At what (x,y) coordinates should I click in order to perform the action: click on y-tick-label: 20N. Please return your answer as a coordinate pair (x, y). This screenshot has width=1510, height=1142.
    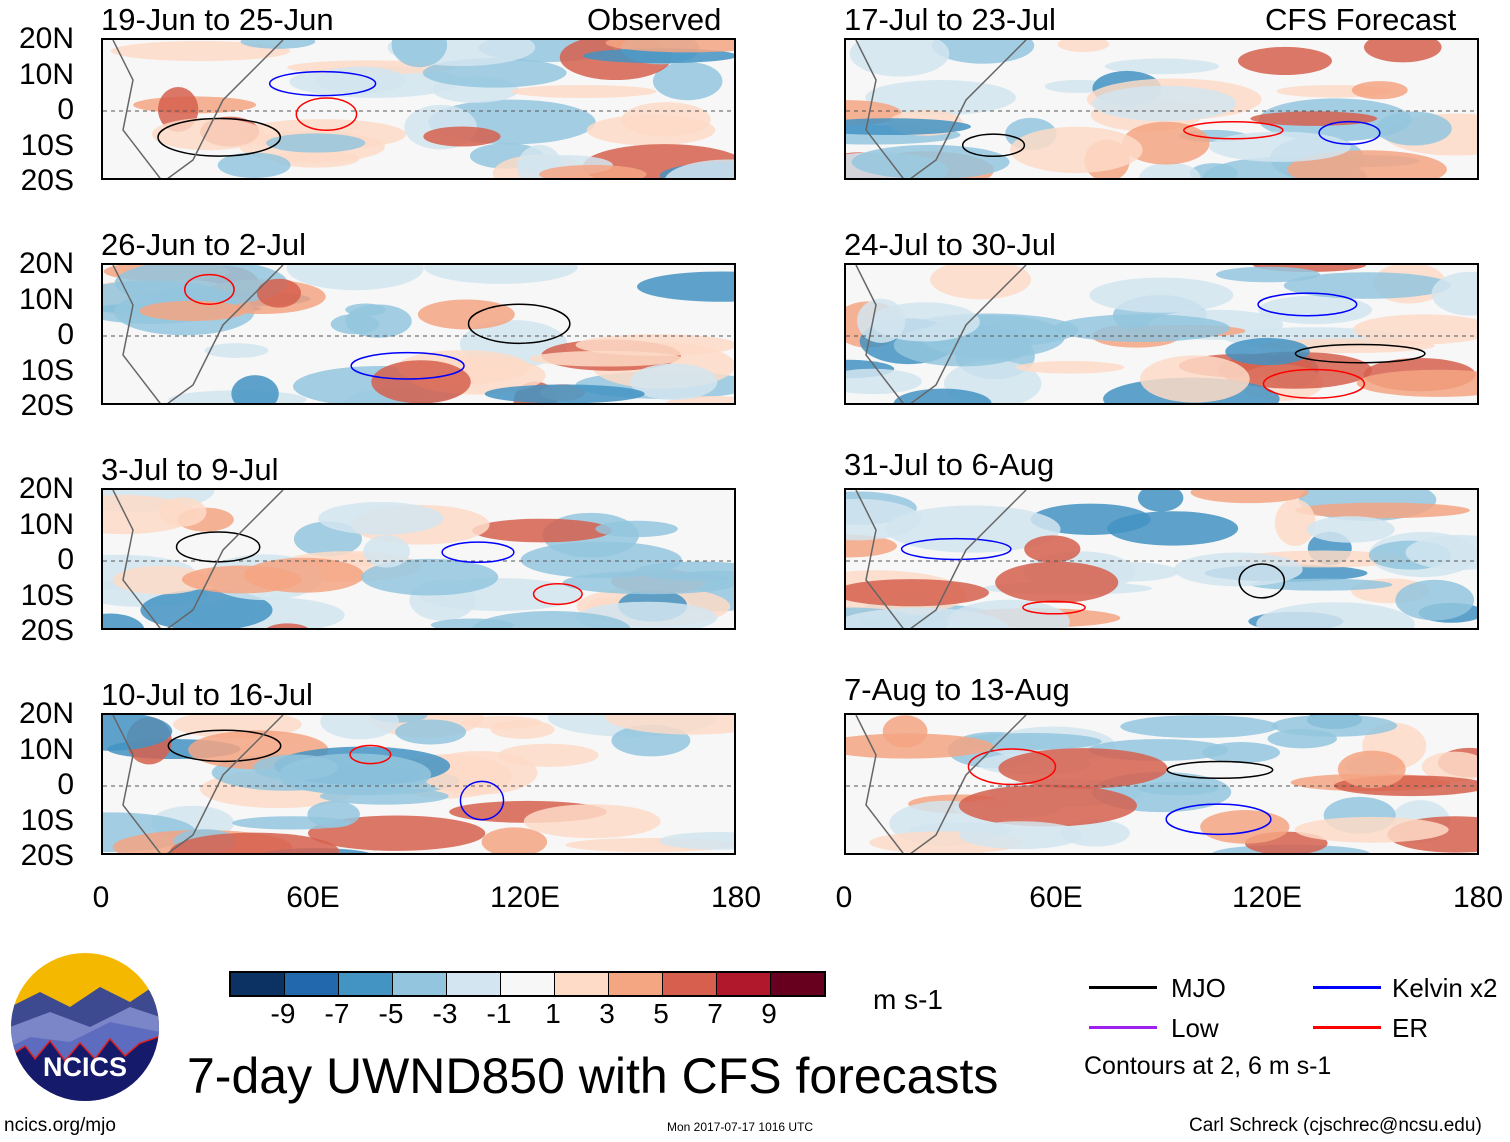
    Looking at the image, I should click on (46, 38).